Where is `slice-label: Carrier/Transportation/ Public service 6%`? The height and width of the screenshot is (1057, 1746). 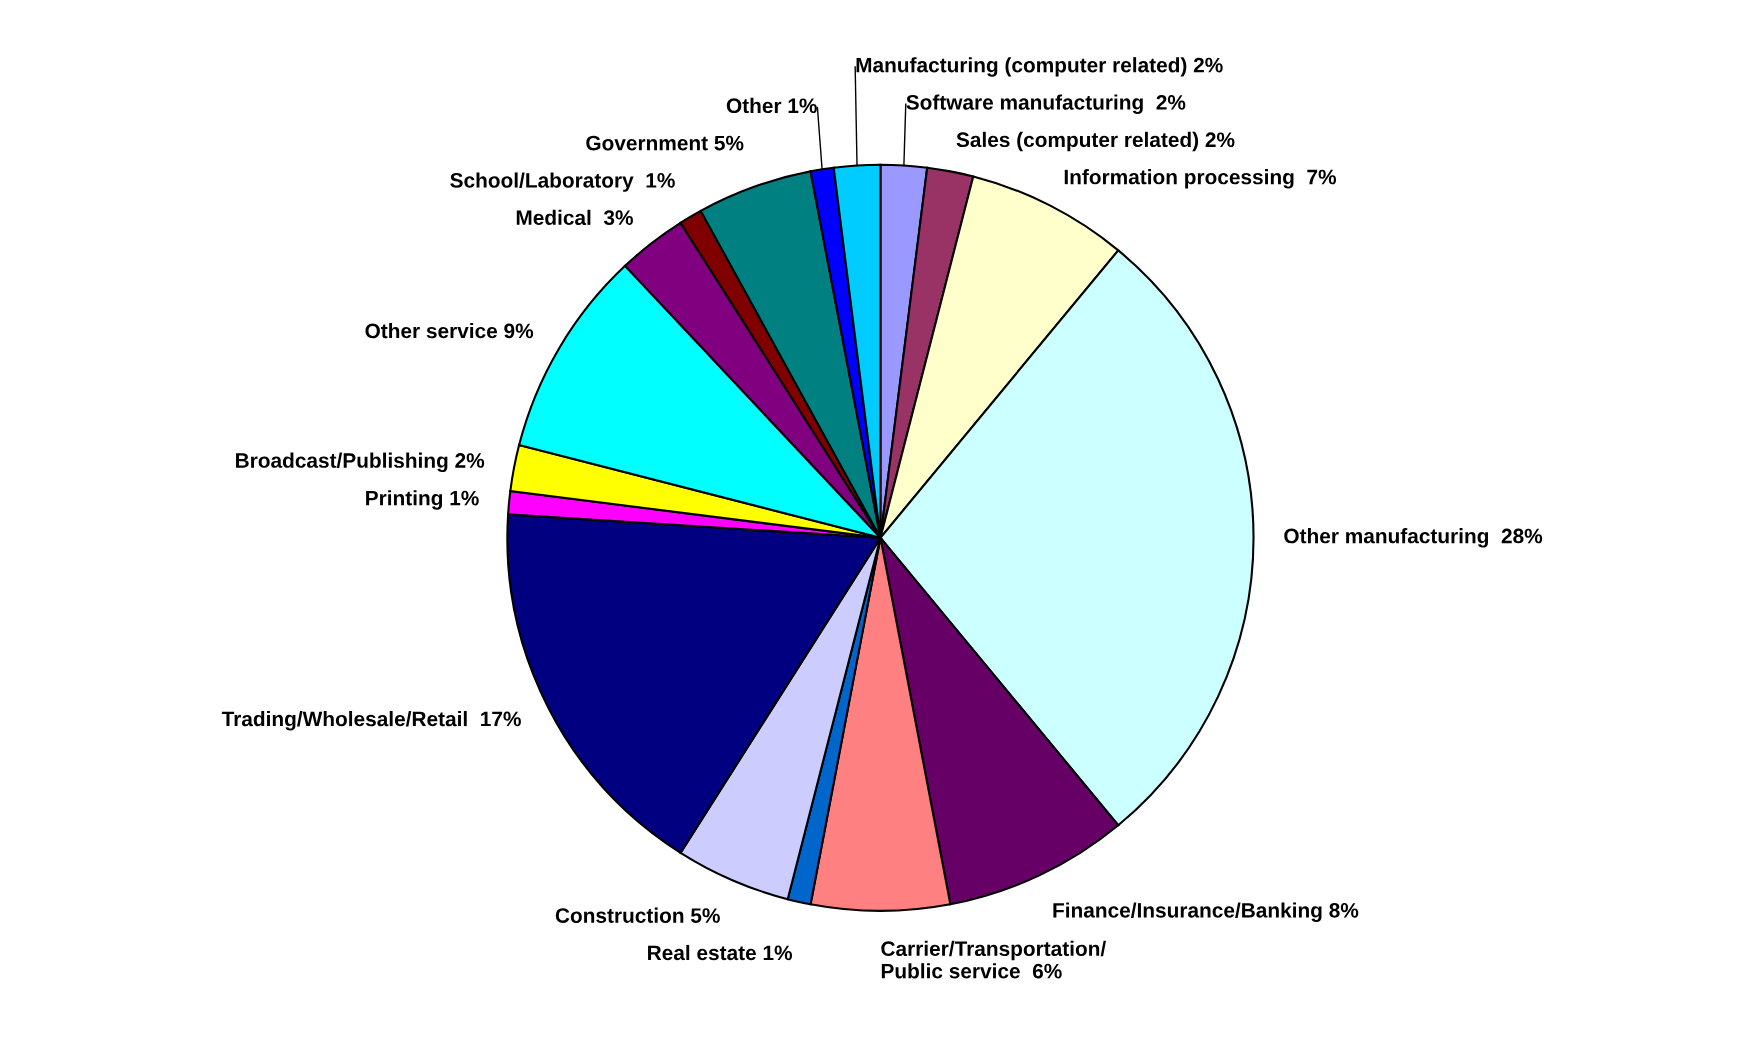
slice-label: Carrier/Transportation/ Public service 6% is located at coordinates (994, 959).